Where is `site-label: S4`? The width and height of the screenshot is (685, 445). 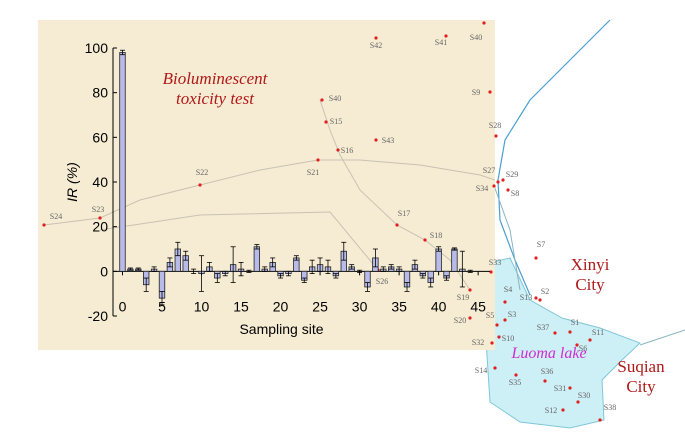 site-label: S4 is located at coordinates (508, 289).